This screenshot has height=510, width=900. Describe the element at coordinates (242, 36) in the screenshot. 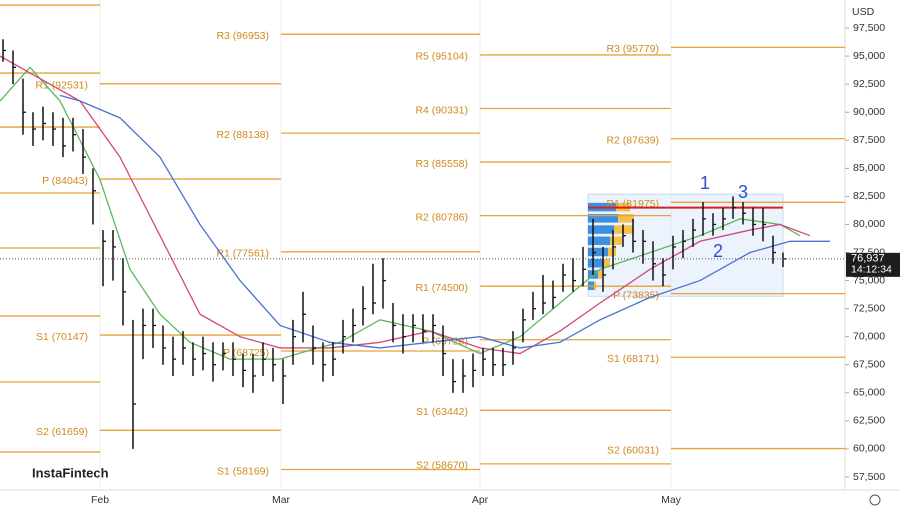

I see `pivot-label: R3 (96953)` at that location.